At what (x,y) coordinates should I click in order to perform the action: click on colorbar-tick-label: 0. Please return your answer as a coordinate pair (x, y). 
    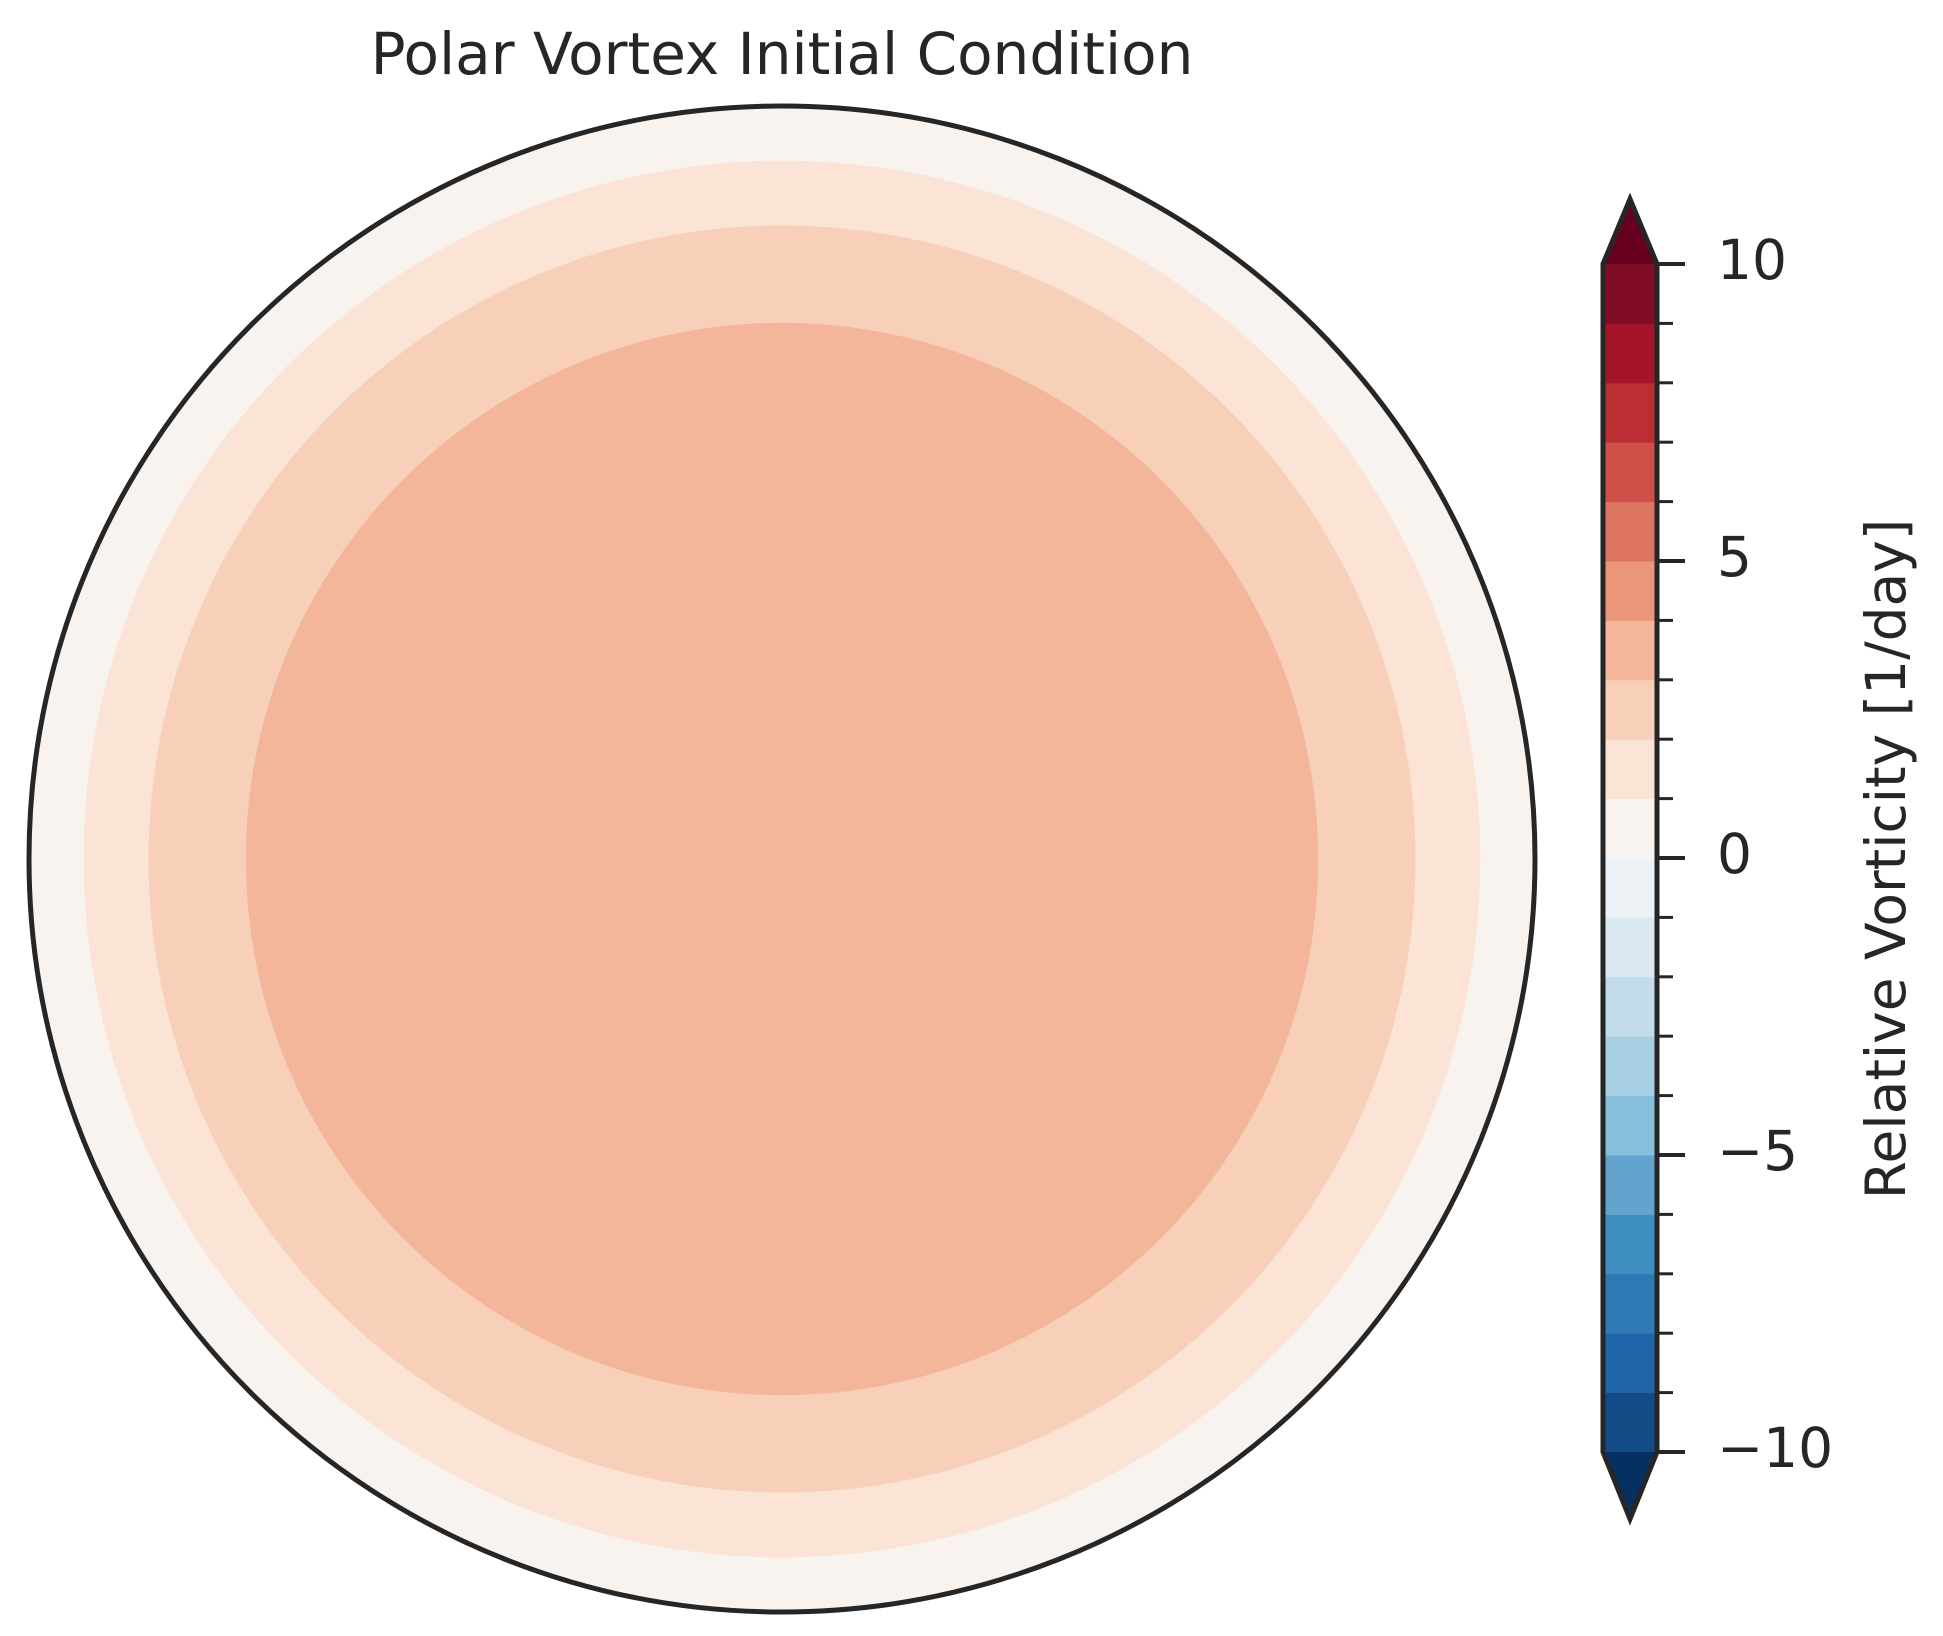
    Looking at the image, I should click on (1734, 854).